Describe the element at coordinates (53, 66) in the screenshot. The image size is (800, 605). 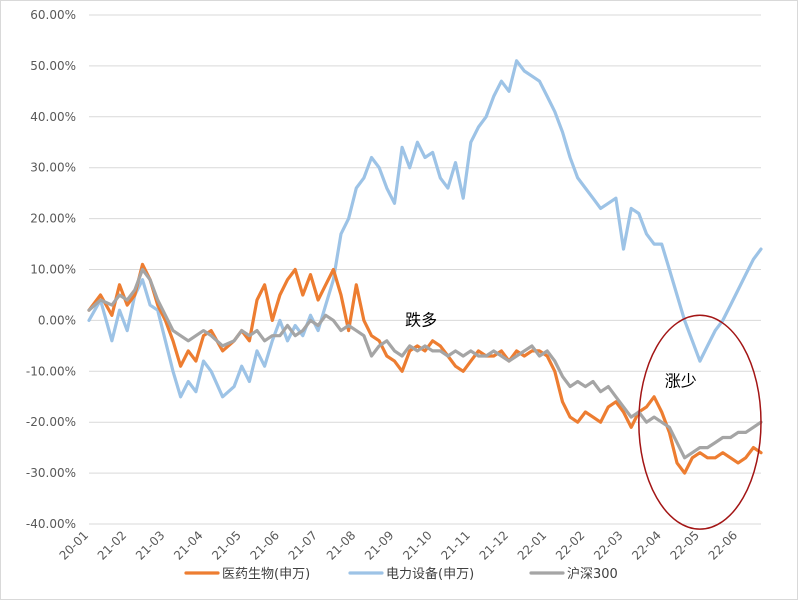
I see `y-tick-label: 50.00%` at that location.